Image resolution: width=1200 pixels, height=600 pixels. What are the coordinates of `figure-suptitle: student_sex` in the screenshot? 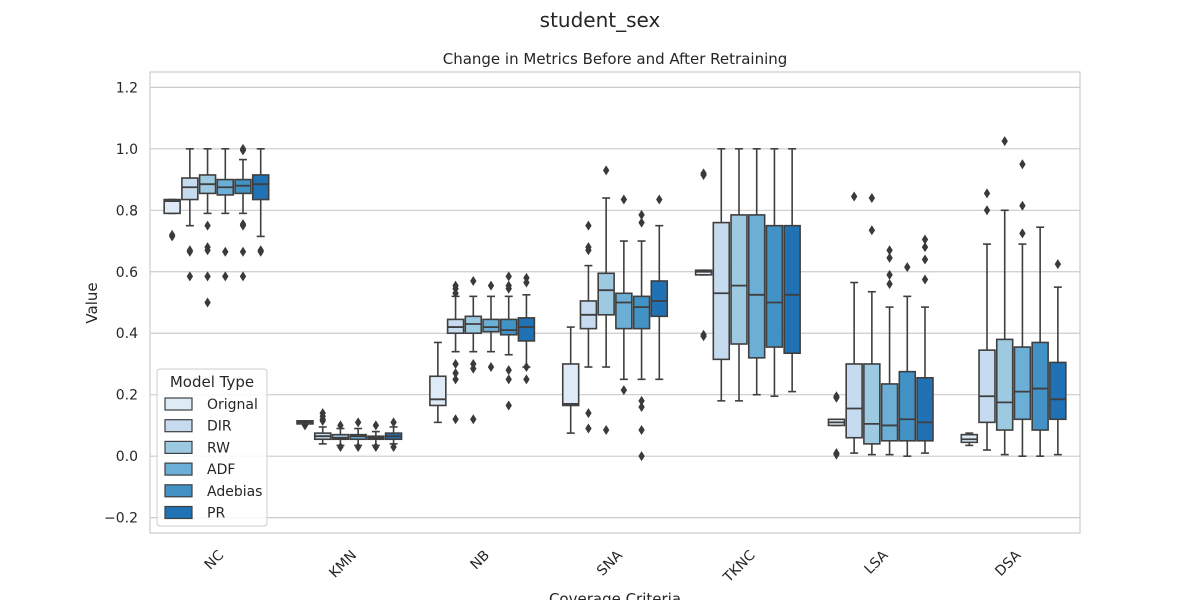 It's located at (600, 20).